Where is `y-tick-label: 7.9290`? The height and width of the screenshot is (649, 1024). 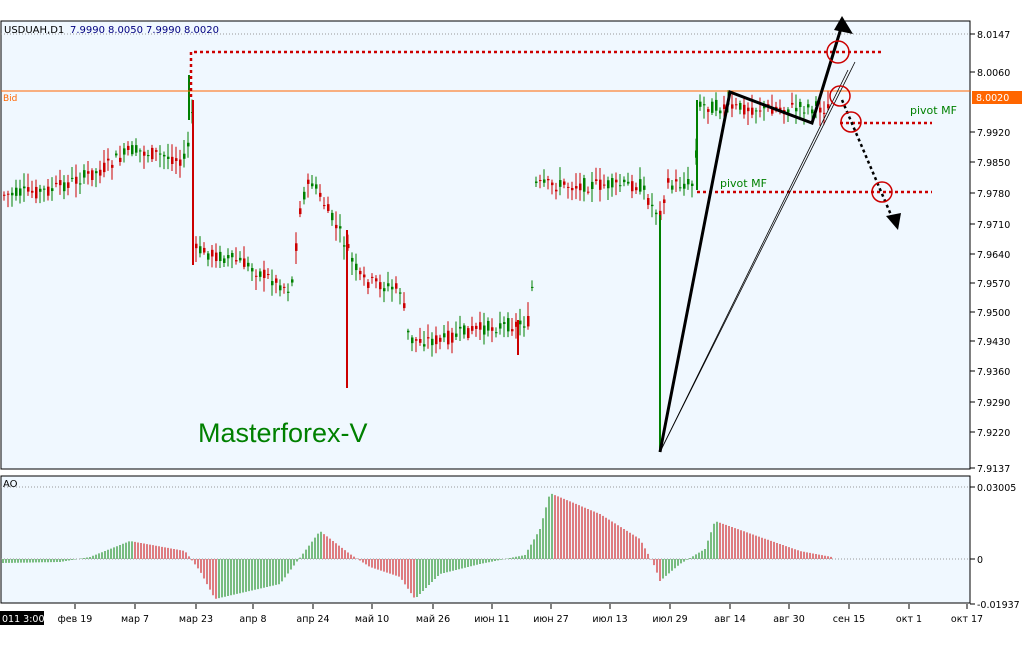 y-tick-label: 7.9290 is located at coordinates (993, 403).